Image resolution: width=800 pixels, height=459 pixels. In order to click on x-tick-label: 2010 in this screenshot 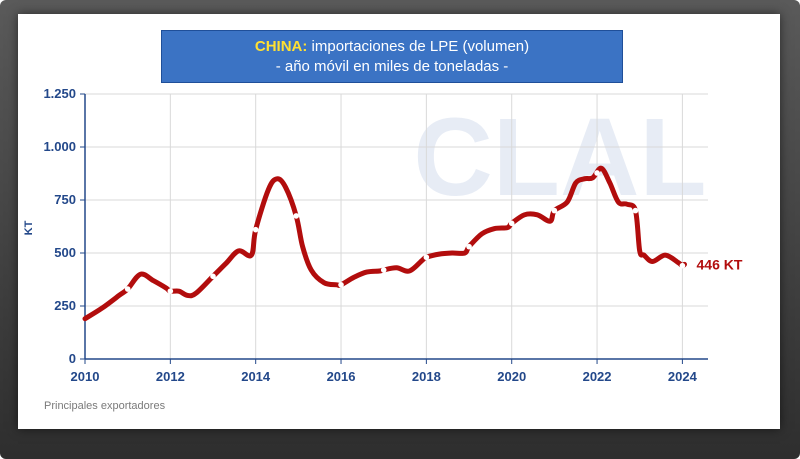, I will do `click(85, 376)`.